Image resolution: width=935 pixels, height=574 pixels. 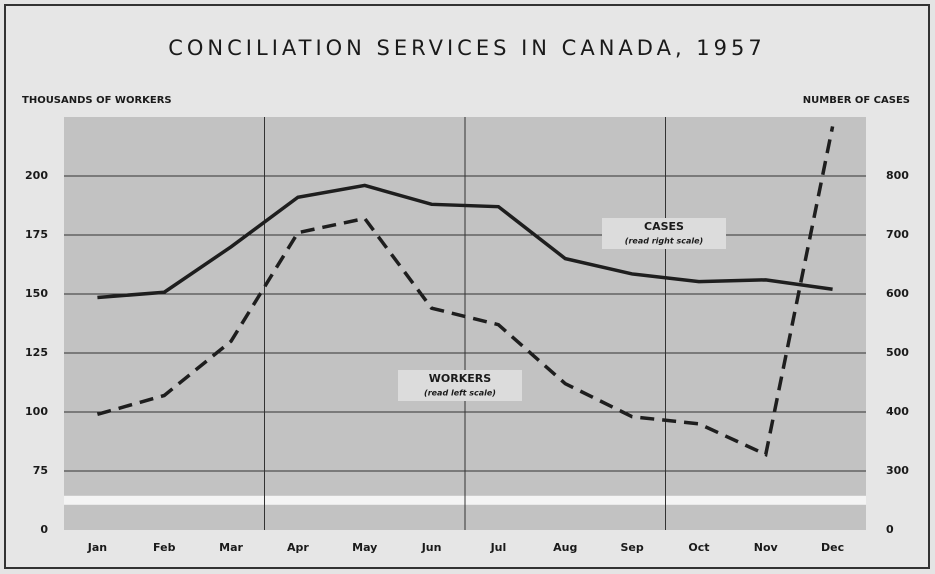 I want to click on x-tick-label: May, so click(x=364, y=547).